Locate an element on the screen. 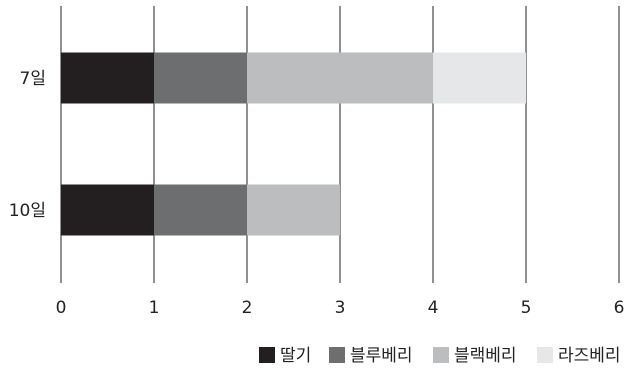 Image resolution: width=629 pixels, height=368 pixels. x-tick-label-5: 5 is located at coordinates (526, 308).